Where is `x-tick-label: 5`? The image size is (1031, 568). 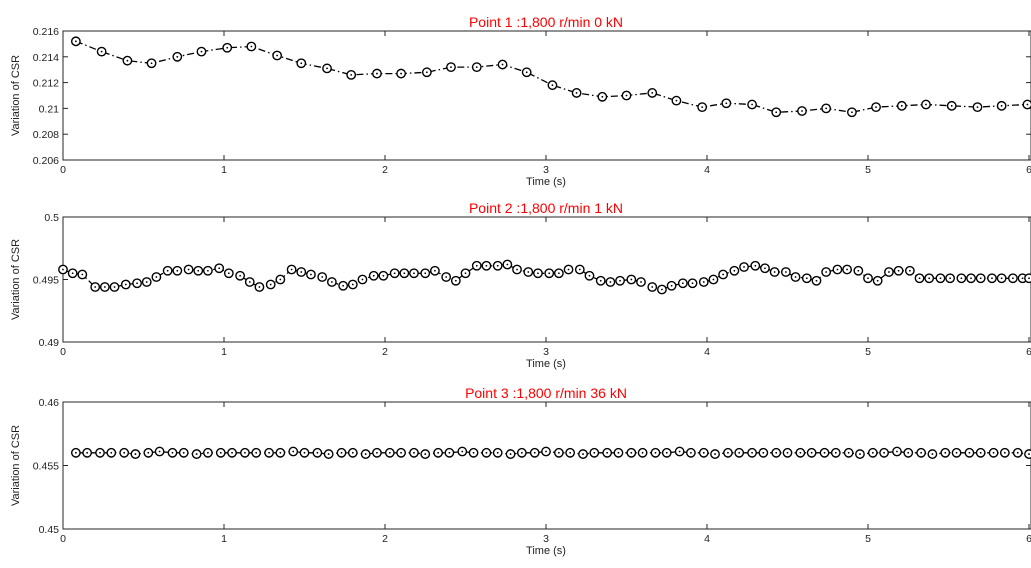
x-tick-label: 5 is located at coordinates (868, 170).